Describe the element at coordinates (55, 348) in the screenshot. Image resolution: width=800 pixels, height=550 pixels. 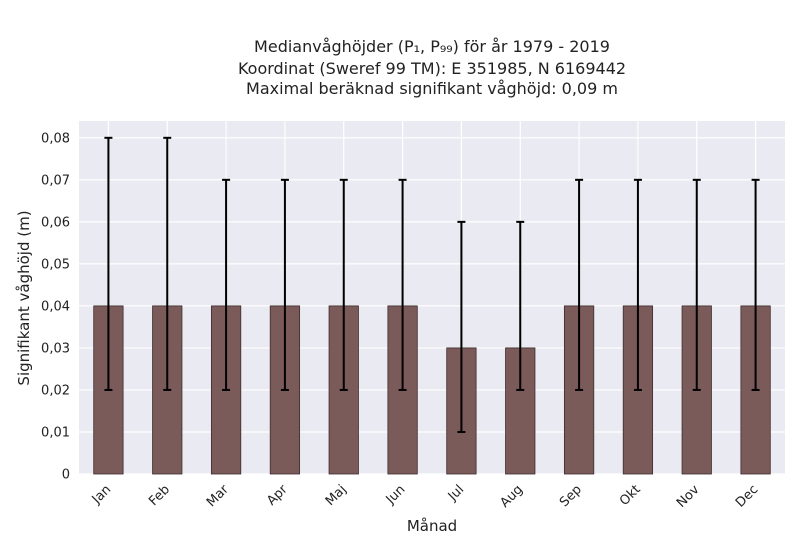
I see `y-tick-label: 0,03` at that location.